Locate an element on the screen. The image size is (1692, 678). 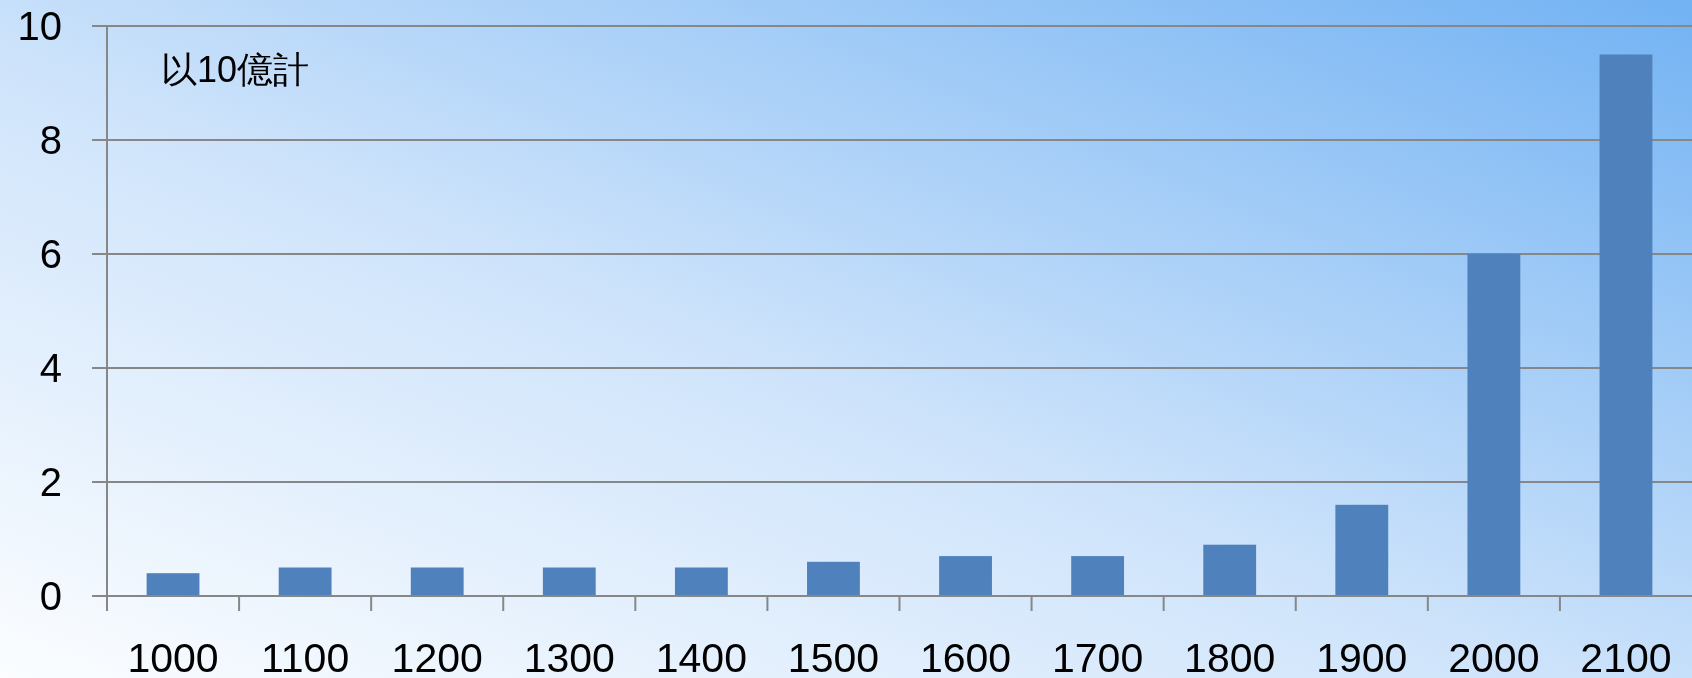
x-tick-label: 1000 is located at coordinates (173, 656).